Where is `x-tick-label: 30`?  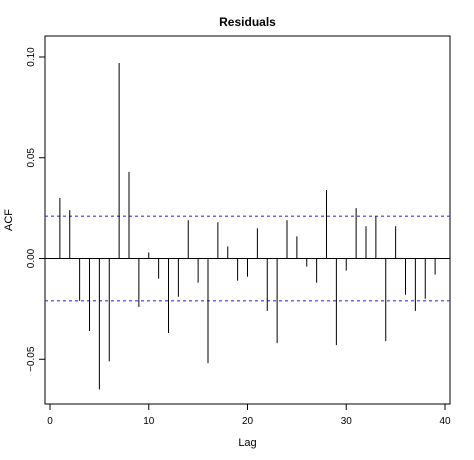
x-tick-label: 30 is located at coordinates (347, 421).